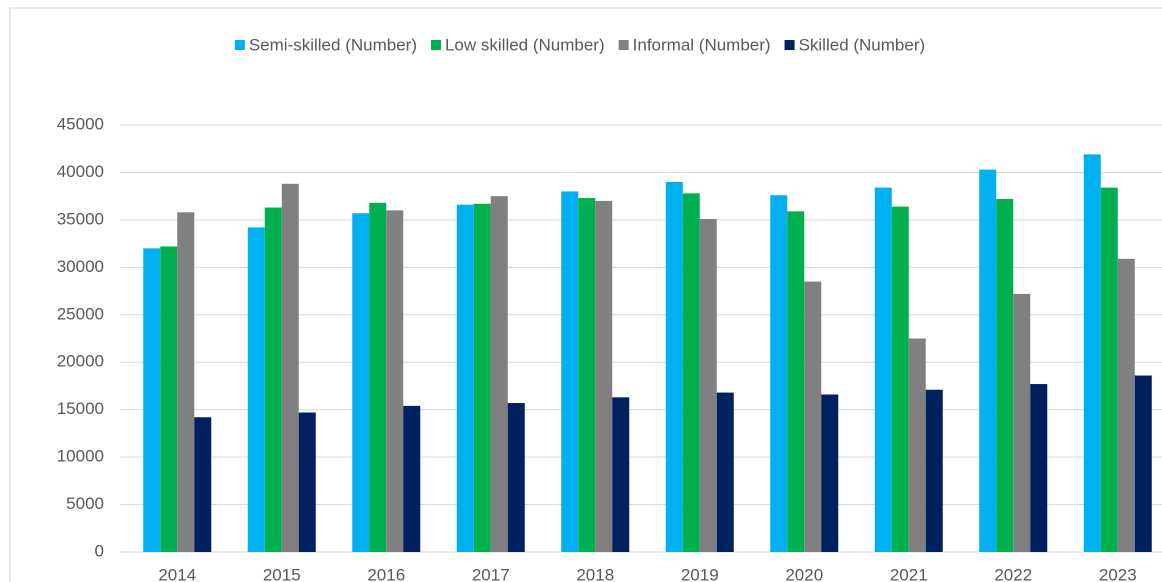 Image resolution: width=1162 pixels, height=582 pixels. I want to click on y-tick-label: 40000, so click(80, 171).